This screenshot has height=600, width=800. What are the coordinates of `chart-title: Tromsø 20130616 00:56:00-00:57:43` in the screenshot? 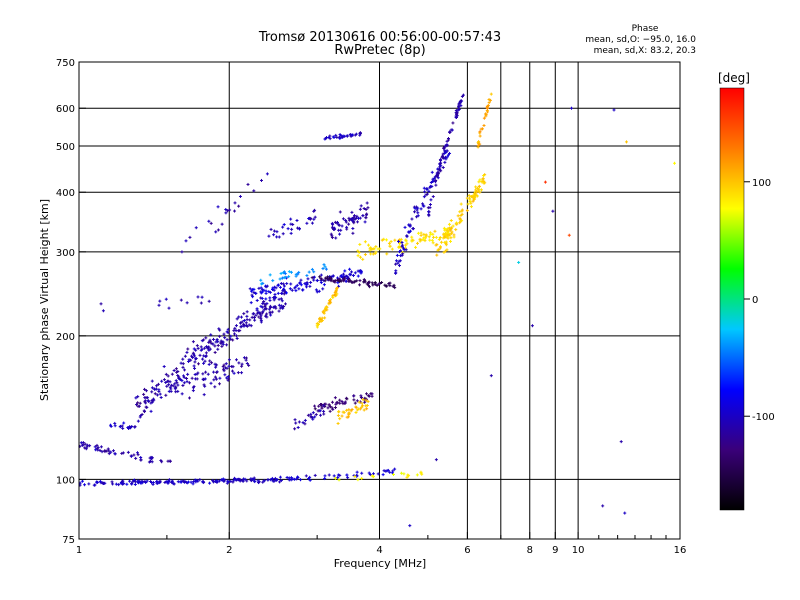 It's located at (379, 37).